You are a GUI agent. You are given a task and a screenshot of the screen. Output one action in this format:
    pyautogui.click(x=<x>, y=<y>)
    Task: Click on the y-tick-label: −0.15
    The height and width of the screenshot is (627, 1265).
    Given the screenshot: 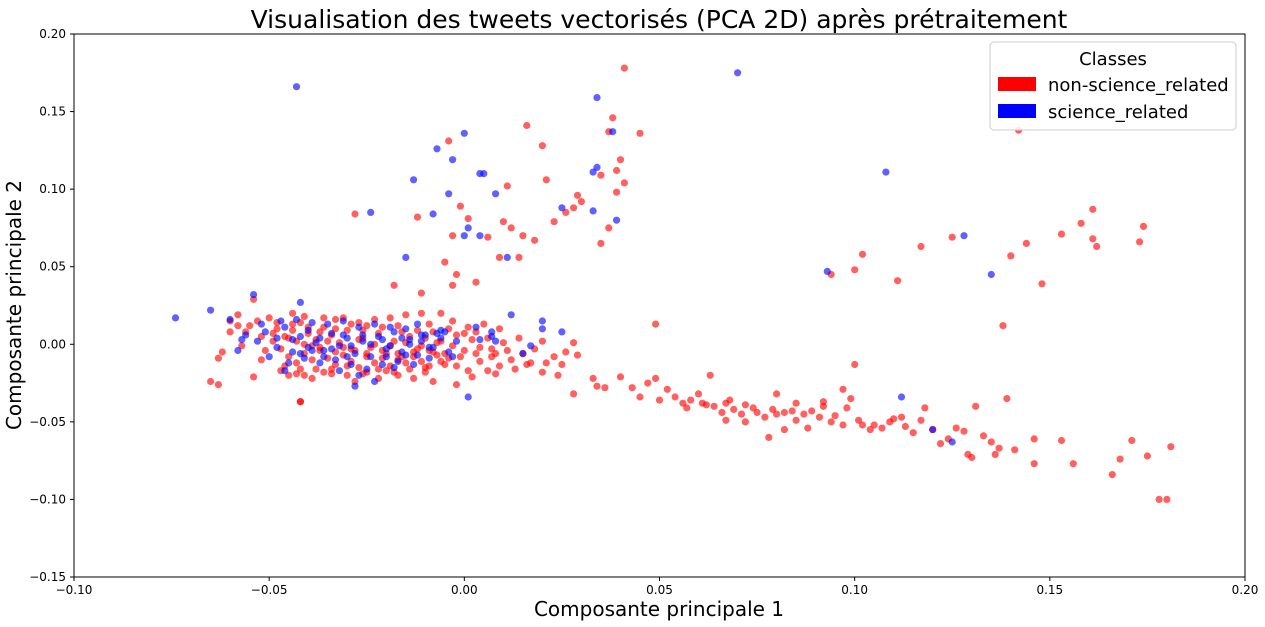 What is the action you would take?
    pyautogui.click(x=47, y=577)
    